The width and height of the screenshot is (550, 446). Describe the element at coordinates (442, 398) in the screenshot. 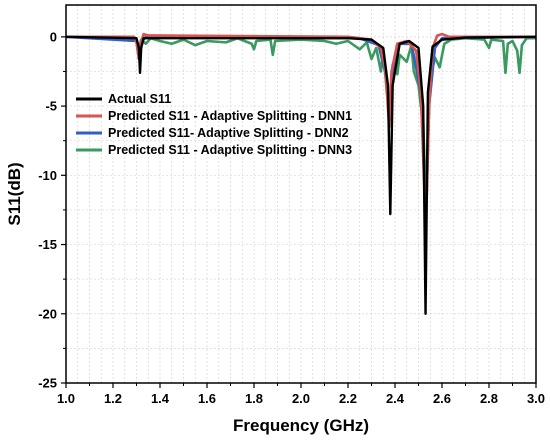

I see `x-tick-label: 2.6` at that location.